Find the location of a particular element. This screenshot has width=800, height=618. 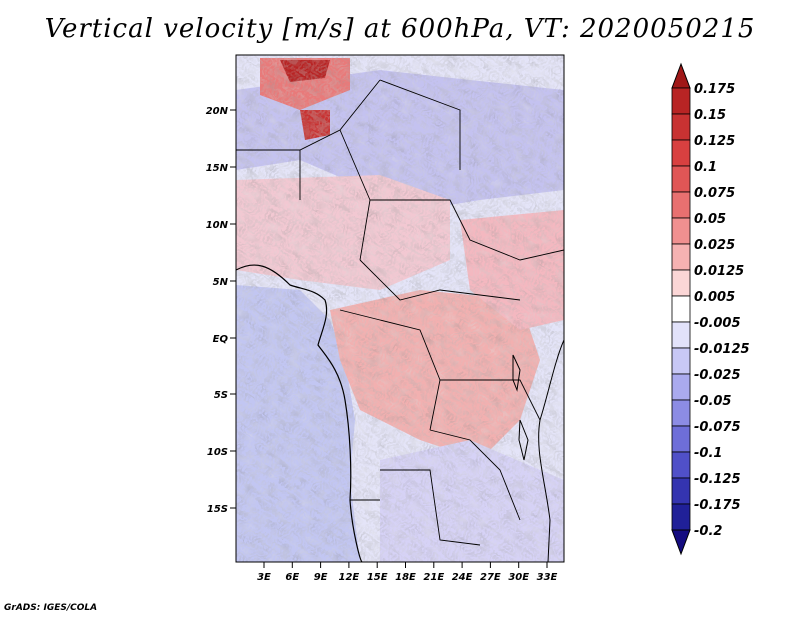

lon-tick-label: 24E is located at coordinates (462, 577).